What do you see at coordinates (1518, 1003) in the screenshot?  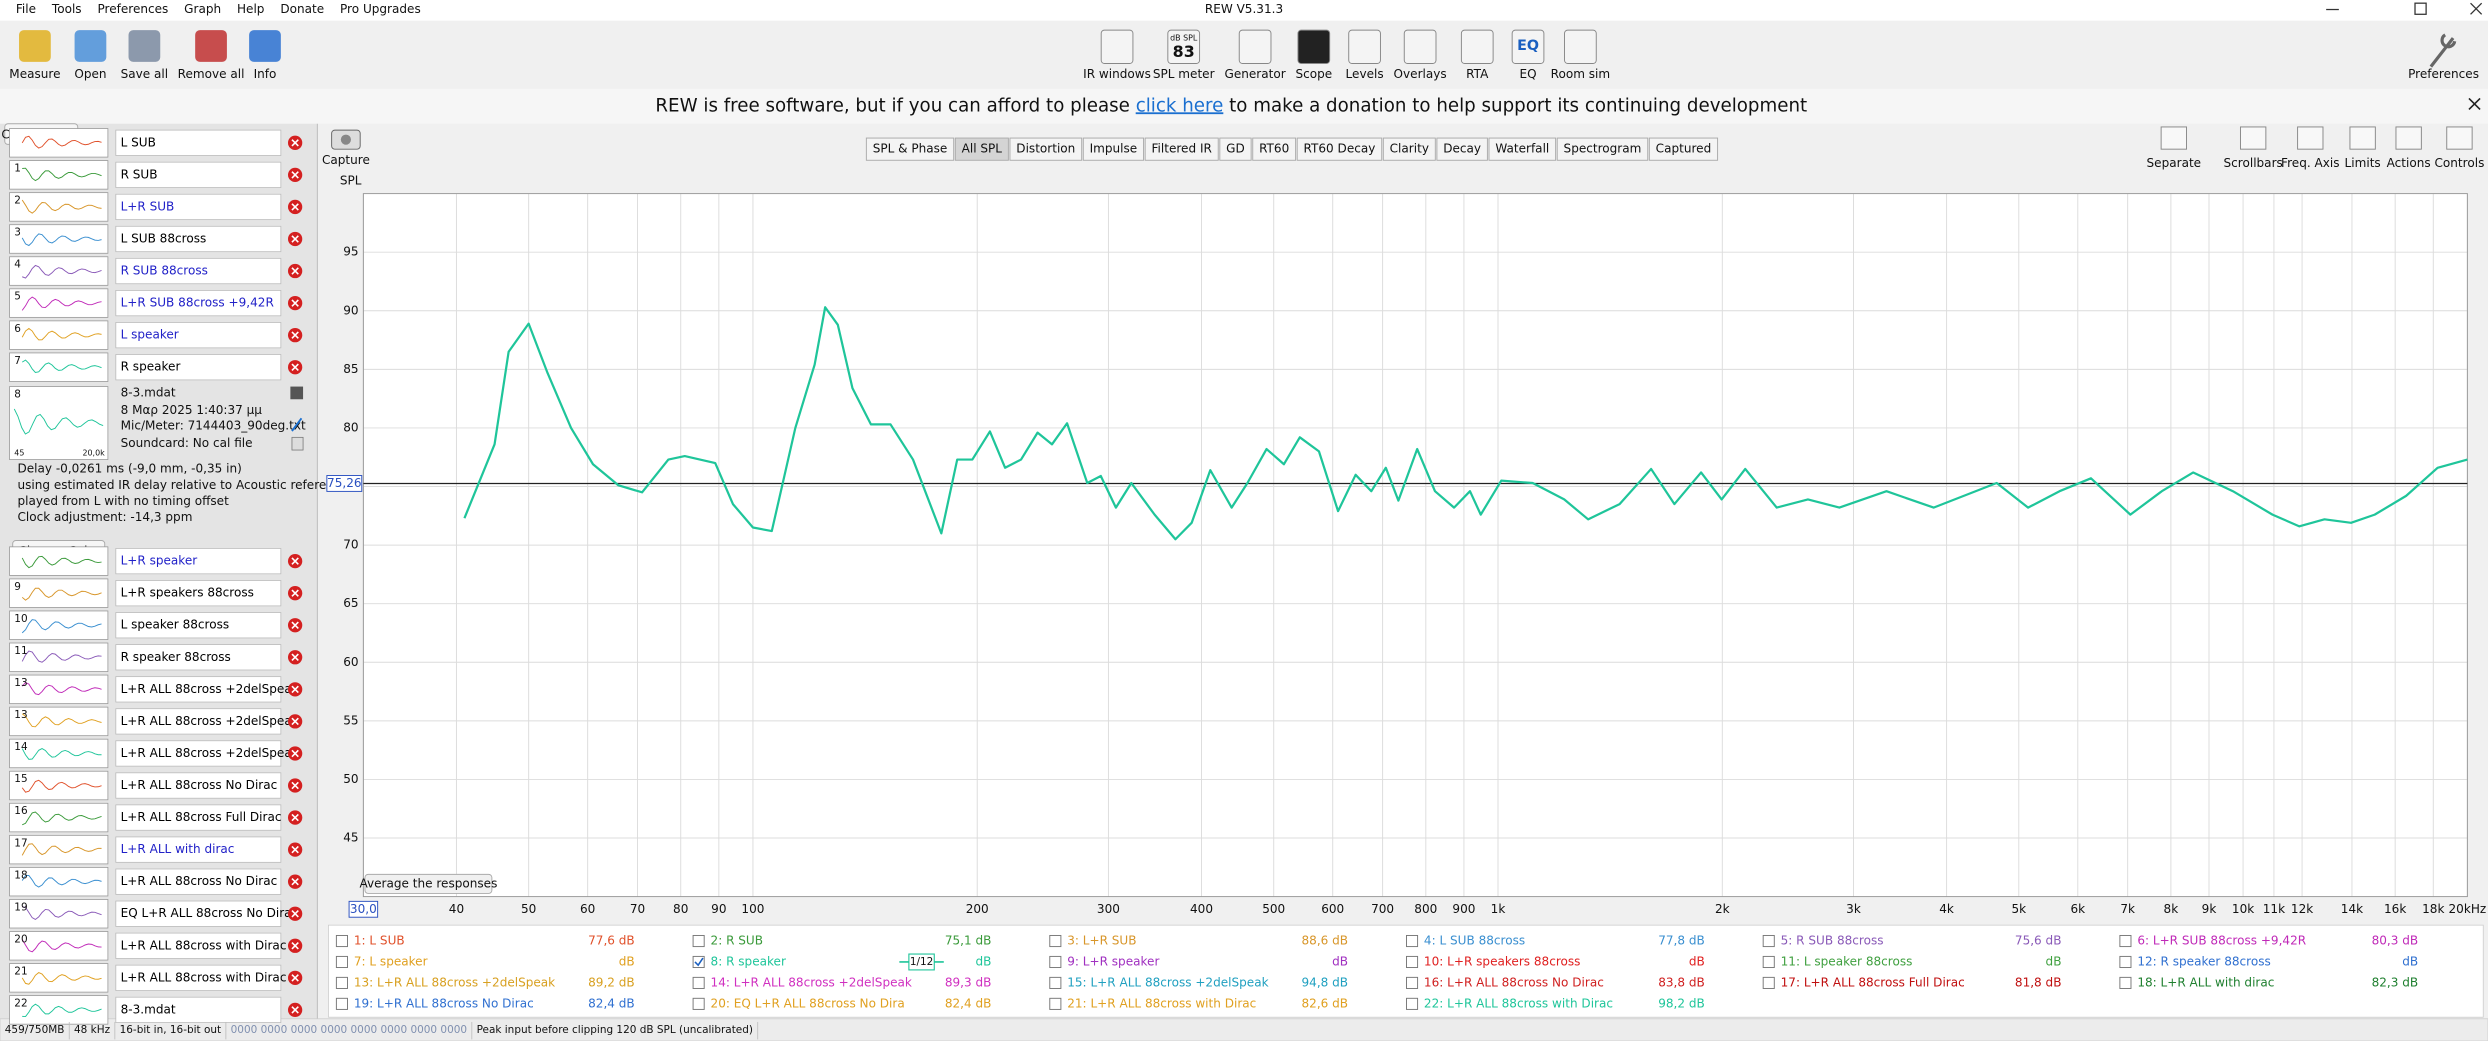 I see `legend-label: 22: L+R ALL 88cross with Dirac` at bounding box center [1518, 1003].